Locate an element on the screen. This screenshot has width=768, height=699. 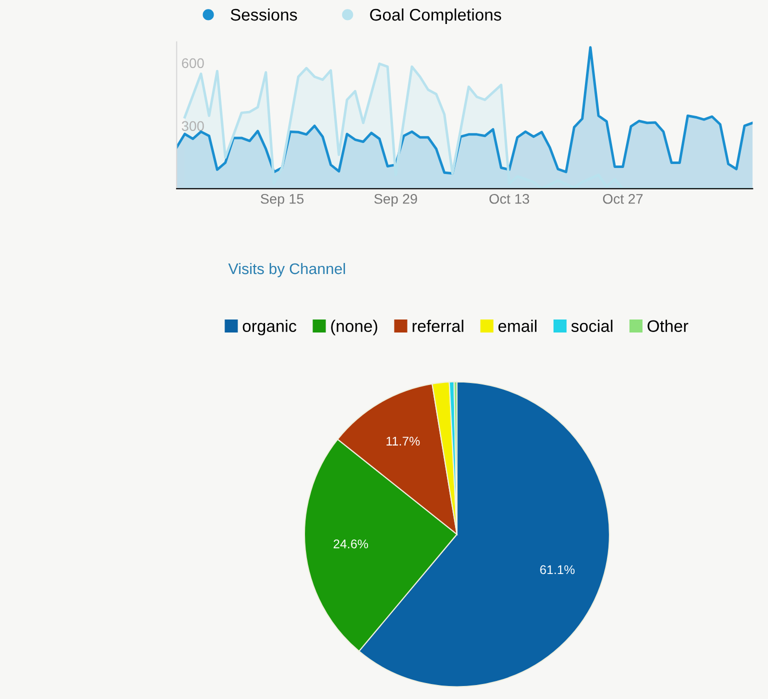
legend-label: social is located at coordinates (591, 326).